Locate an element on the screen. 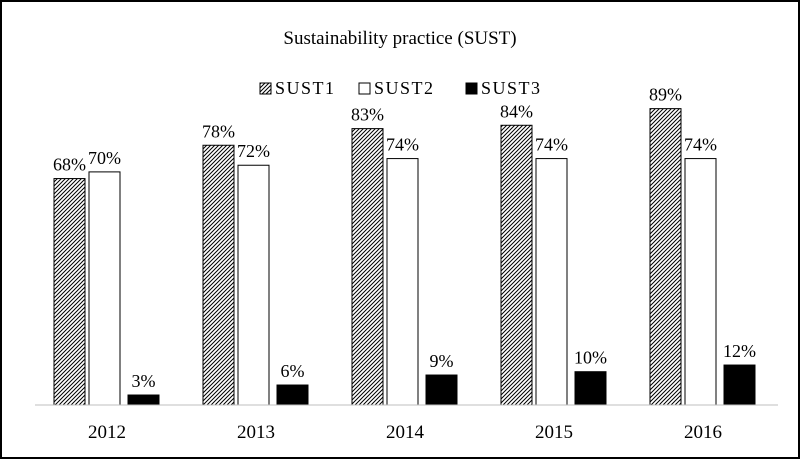 Image resolution: width=800 pixels, height=459 pixels. bar-sust3-2012 is located at coordinates (143, 400).